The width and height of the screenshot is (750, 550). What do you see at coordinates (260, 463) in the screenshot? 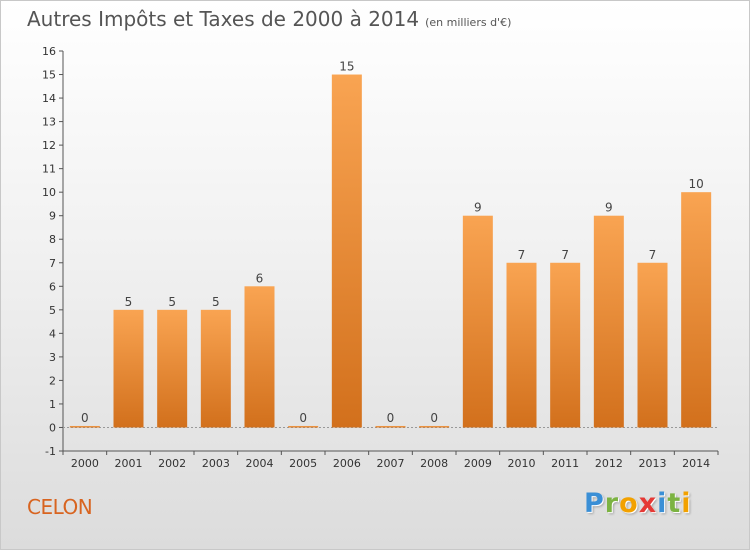
I see `x-tick-label: 2004` at bounding box center [260, 463].